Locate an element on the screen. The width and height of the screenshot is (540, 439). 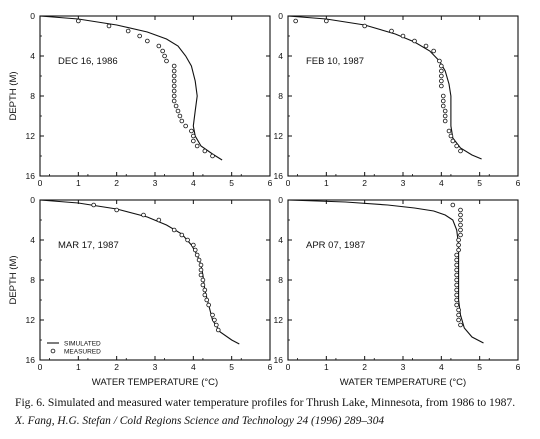
x-axis-label: WATER TEMPERATURE (°C) is located at coordinates (155, 382).